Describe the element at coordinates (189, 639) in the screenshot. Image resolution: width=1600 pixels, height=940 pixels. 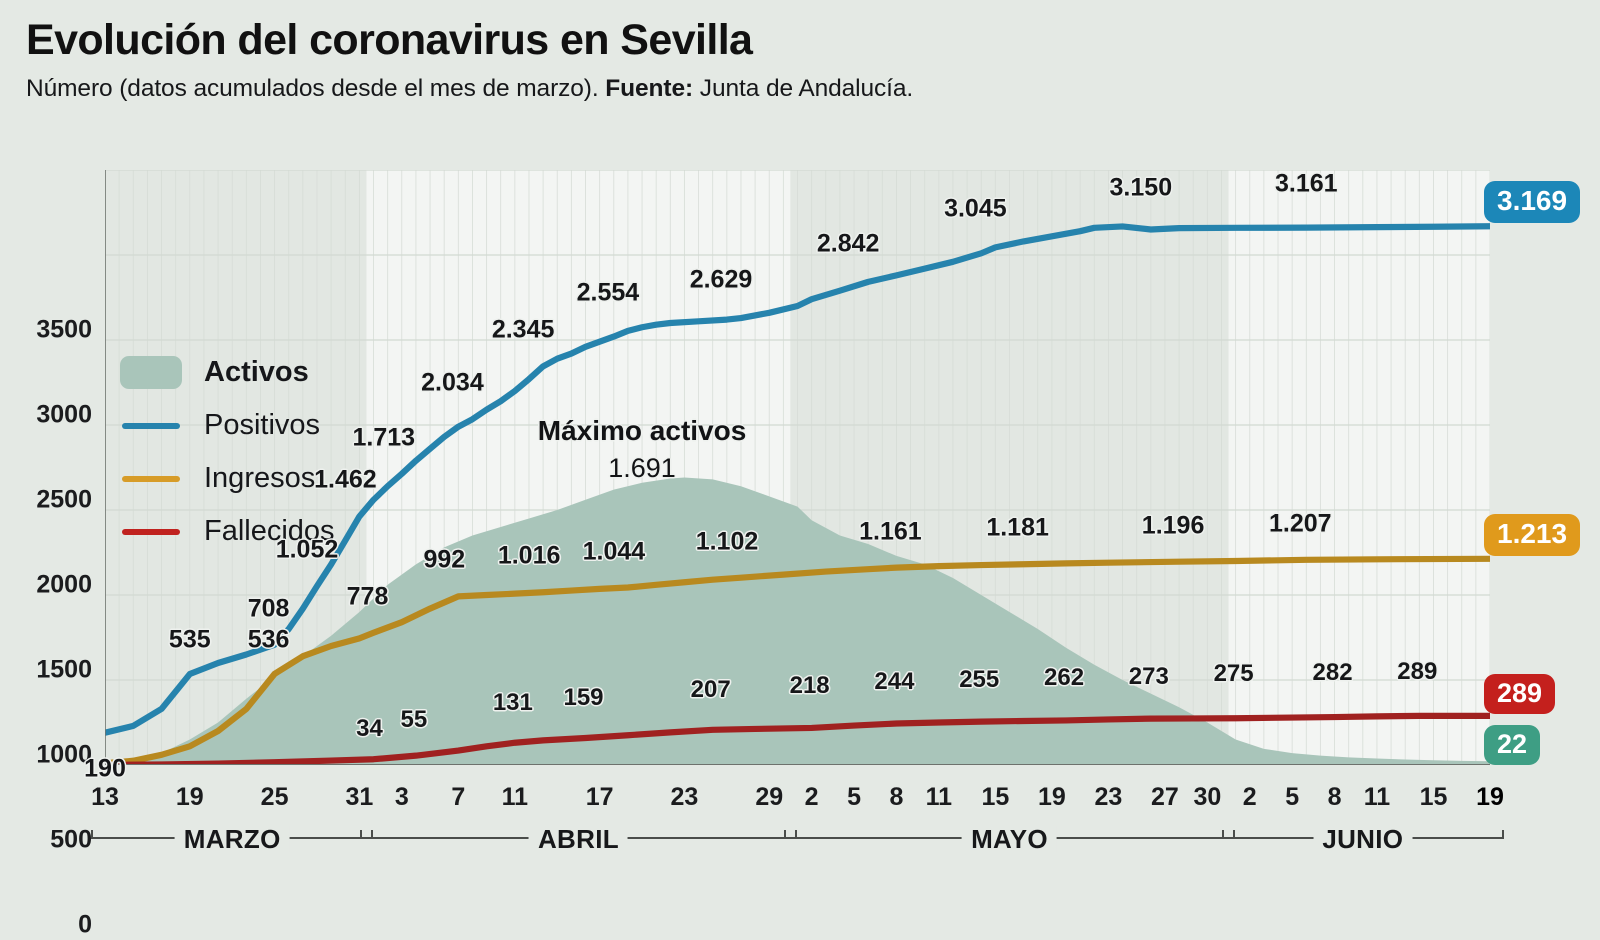
I see `data-label-positivos: 535` at that location.